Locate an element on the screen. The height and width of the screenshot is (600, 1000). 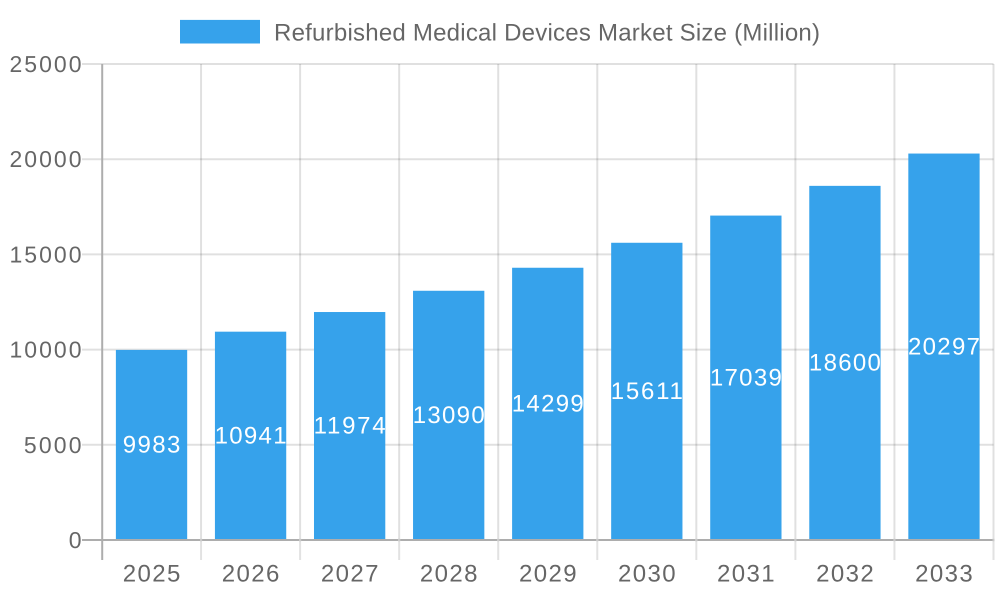
svg-text: 2032 is located at coordinates (845, 573).